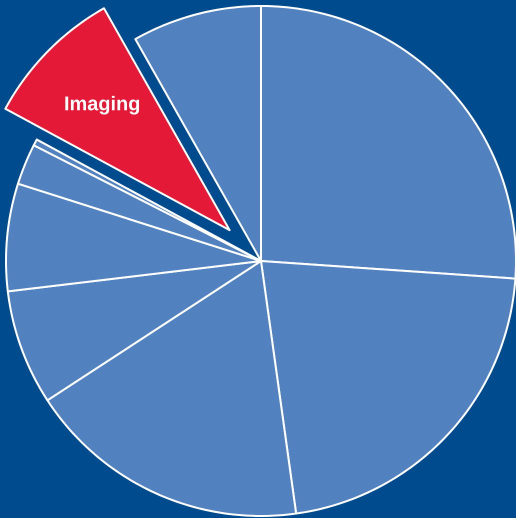 The height and width of the screenshot is (518, 516). I want to click on slice-label: Imaging, so click(102, 105).